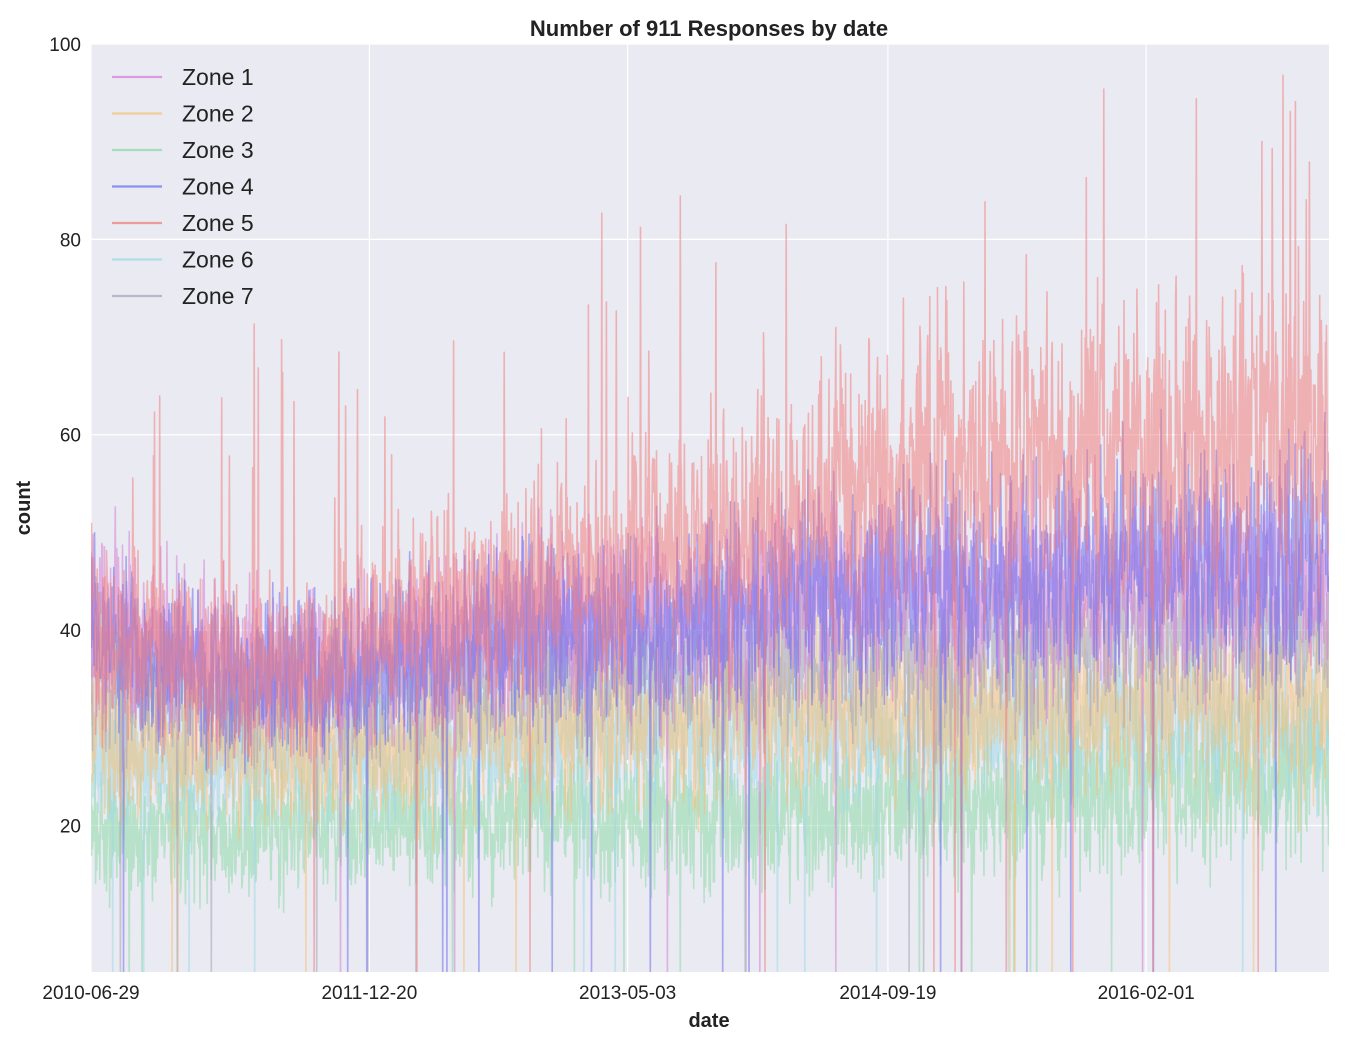 This screenshot has height=1043, width=1370. Describe the element at coordinates (627, 993) in the screenshot. I see `x-tick-label: 2013-05-03` at that location.